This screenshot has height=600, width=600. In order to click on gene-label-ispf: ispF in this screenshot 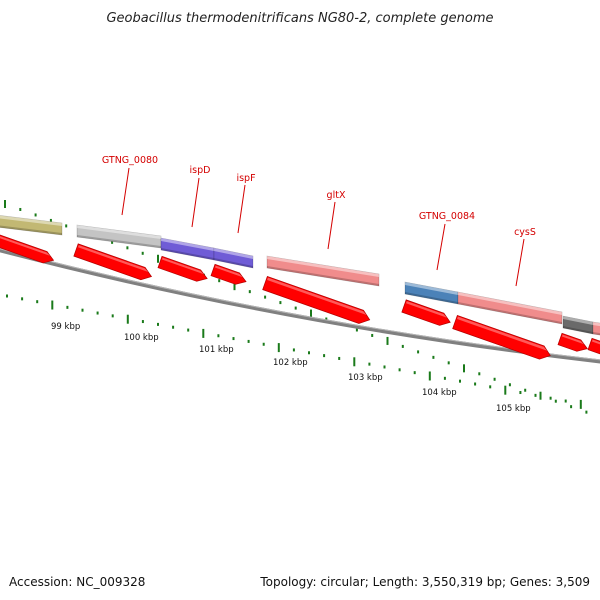, I will do `click(245, 178)`.